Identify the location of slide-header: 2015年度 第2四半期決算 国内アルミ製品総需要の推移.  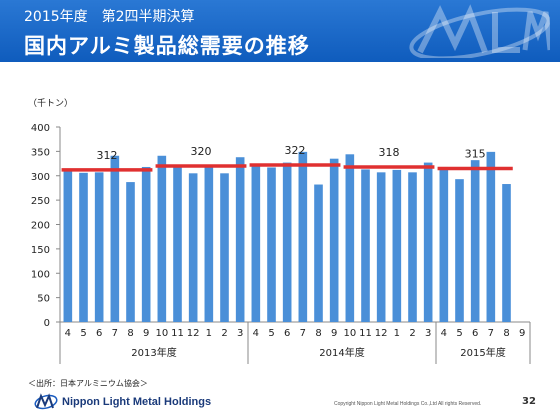
(280, 31).